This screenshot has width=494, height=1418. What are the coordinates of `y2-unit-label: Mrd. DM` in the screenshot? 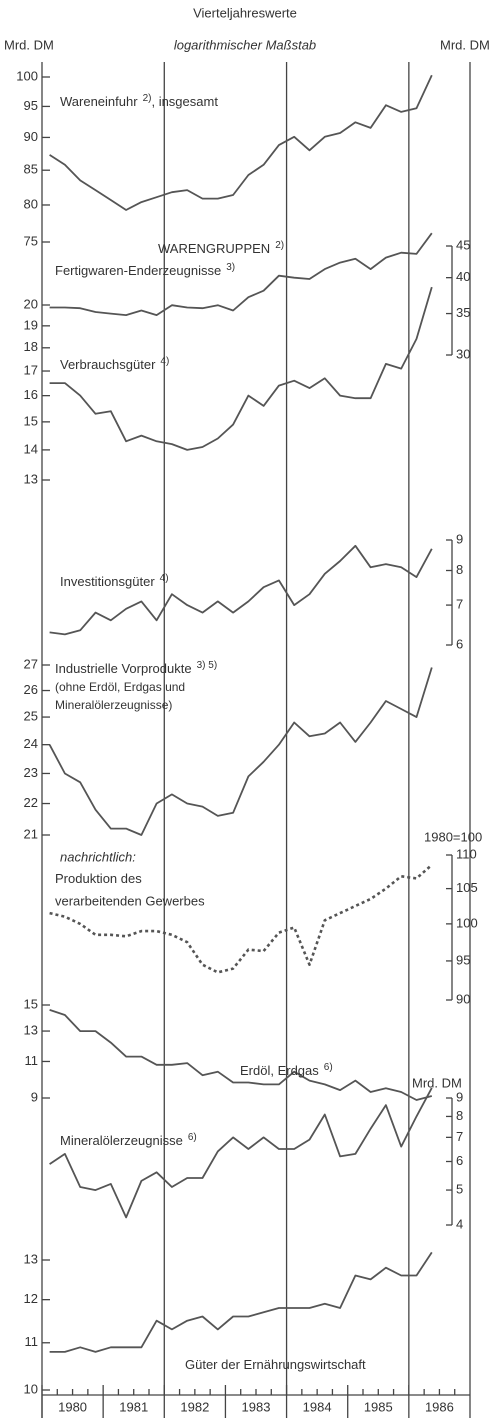 It's located at (437, 1082).